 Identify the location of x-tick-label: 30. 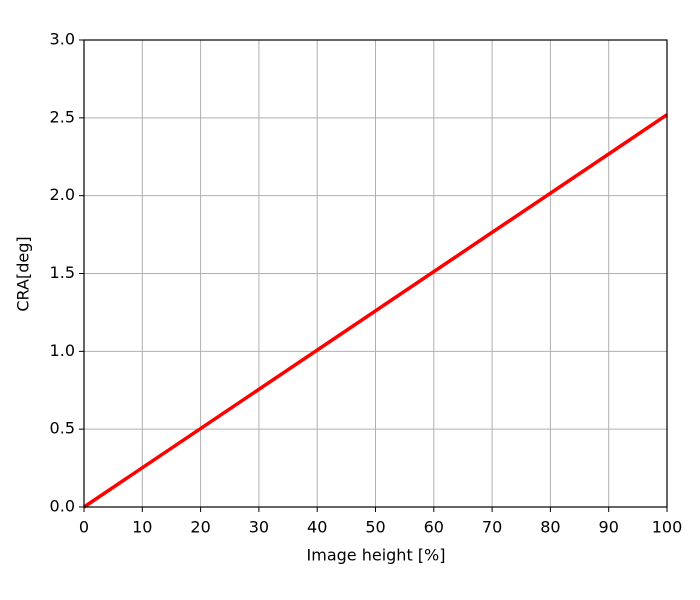
(259, 527).